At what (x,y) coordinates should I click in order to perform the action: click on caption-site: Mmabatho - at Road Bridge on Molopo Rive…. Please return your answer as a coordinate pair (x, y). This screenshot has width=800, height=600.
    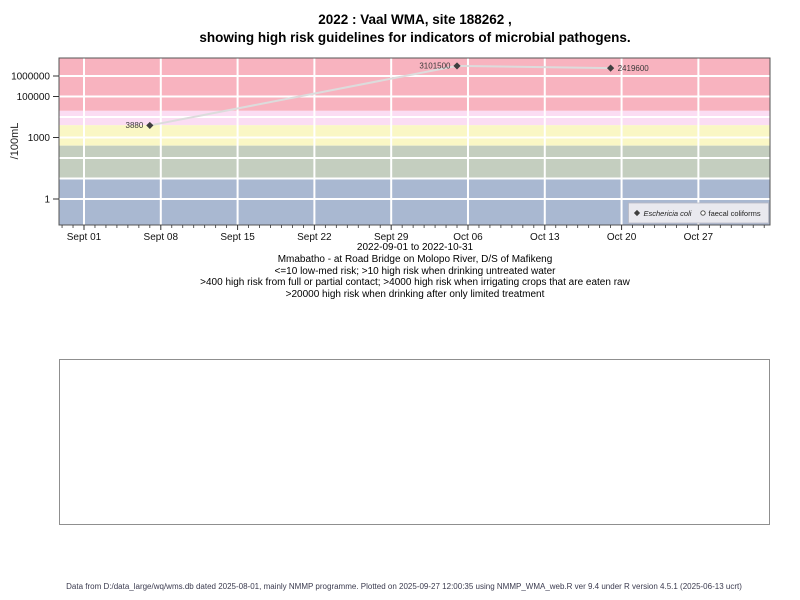
    Looking at the image, I should click on (415, 259).